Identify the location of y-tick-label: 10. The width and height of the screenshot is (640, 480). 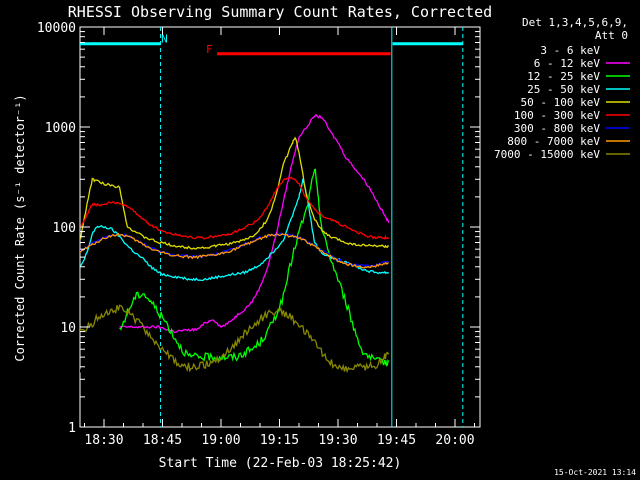
(68, 328).